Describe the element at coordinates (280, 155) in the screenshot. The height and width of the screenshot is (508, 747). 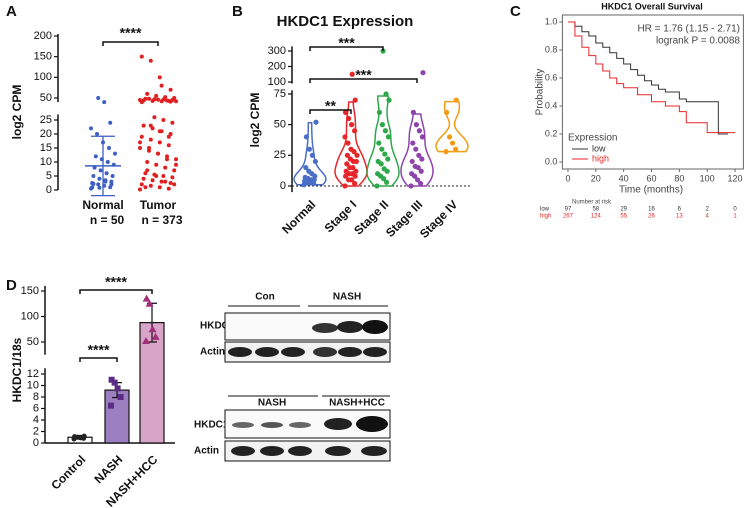
I see `y-tick-label: 25` at that location.